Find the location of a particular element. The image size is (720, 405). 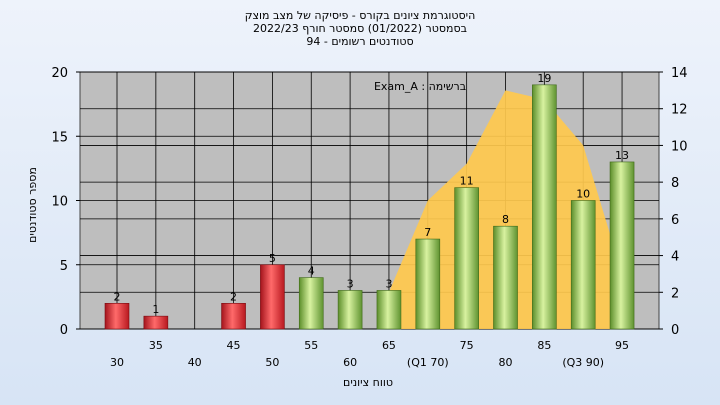

y-tick-label: 10 is located at coordinates (59, 202).